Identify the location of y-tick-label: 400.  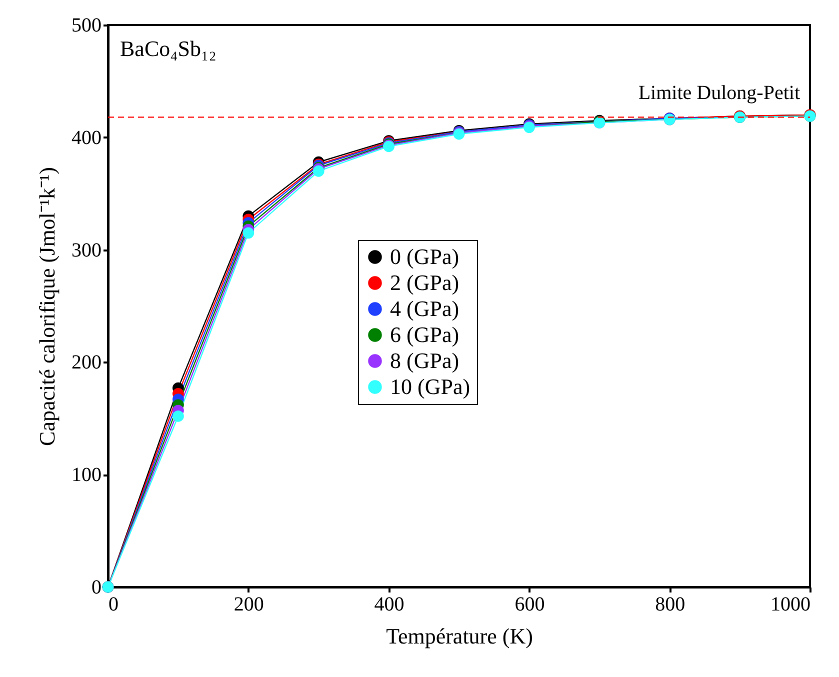
(87, 137).